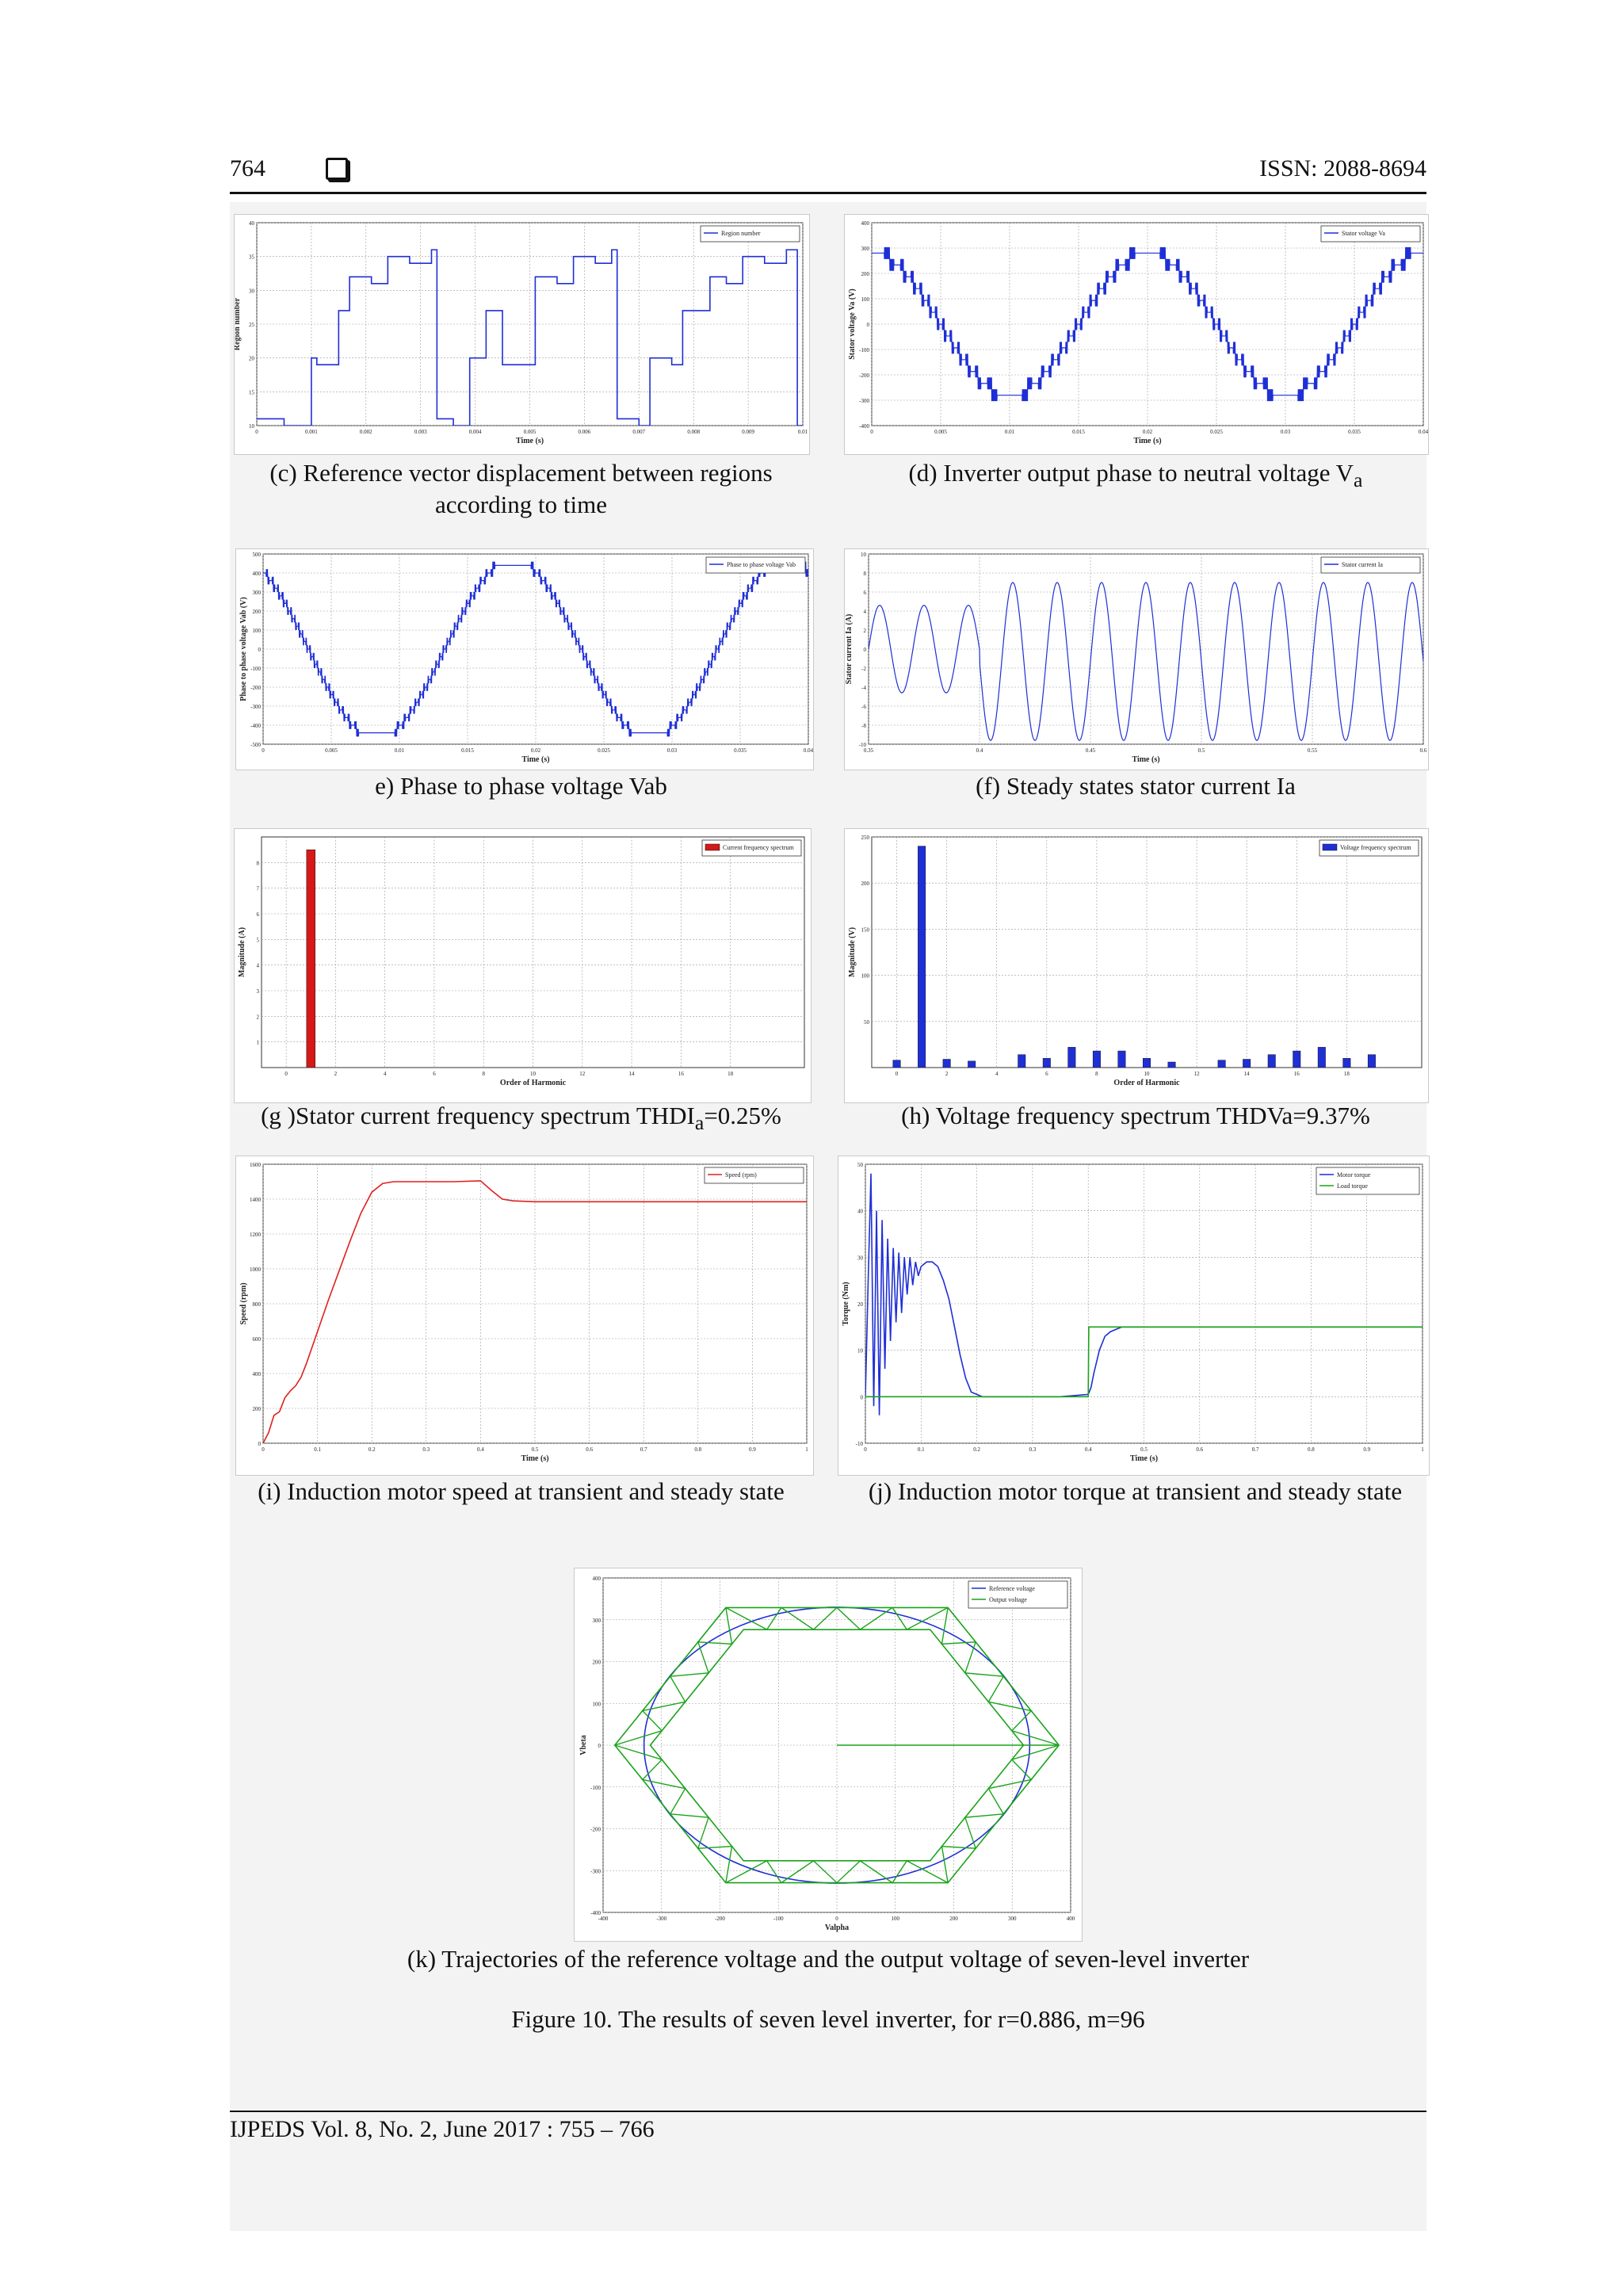 This screenshot has width=1623, height=2296. What do you see at coordinates (869, 750) in the screenshot?
I see `x-tick-label: 0.35` at bounding box center [869, 750].